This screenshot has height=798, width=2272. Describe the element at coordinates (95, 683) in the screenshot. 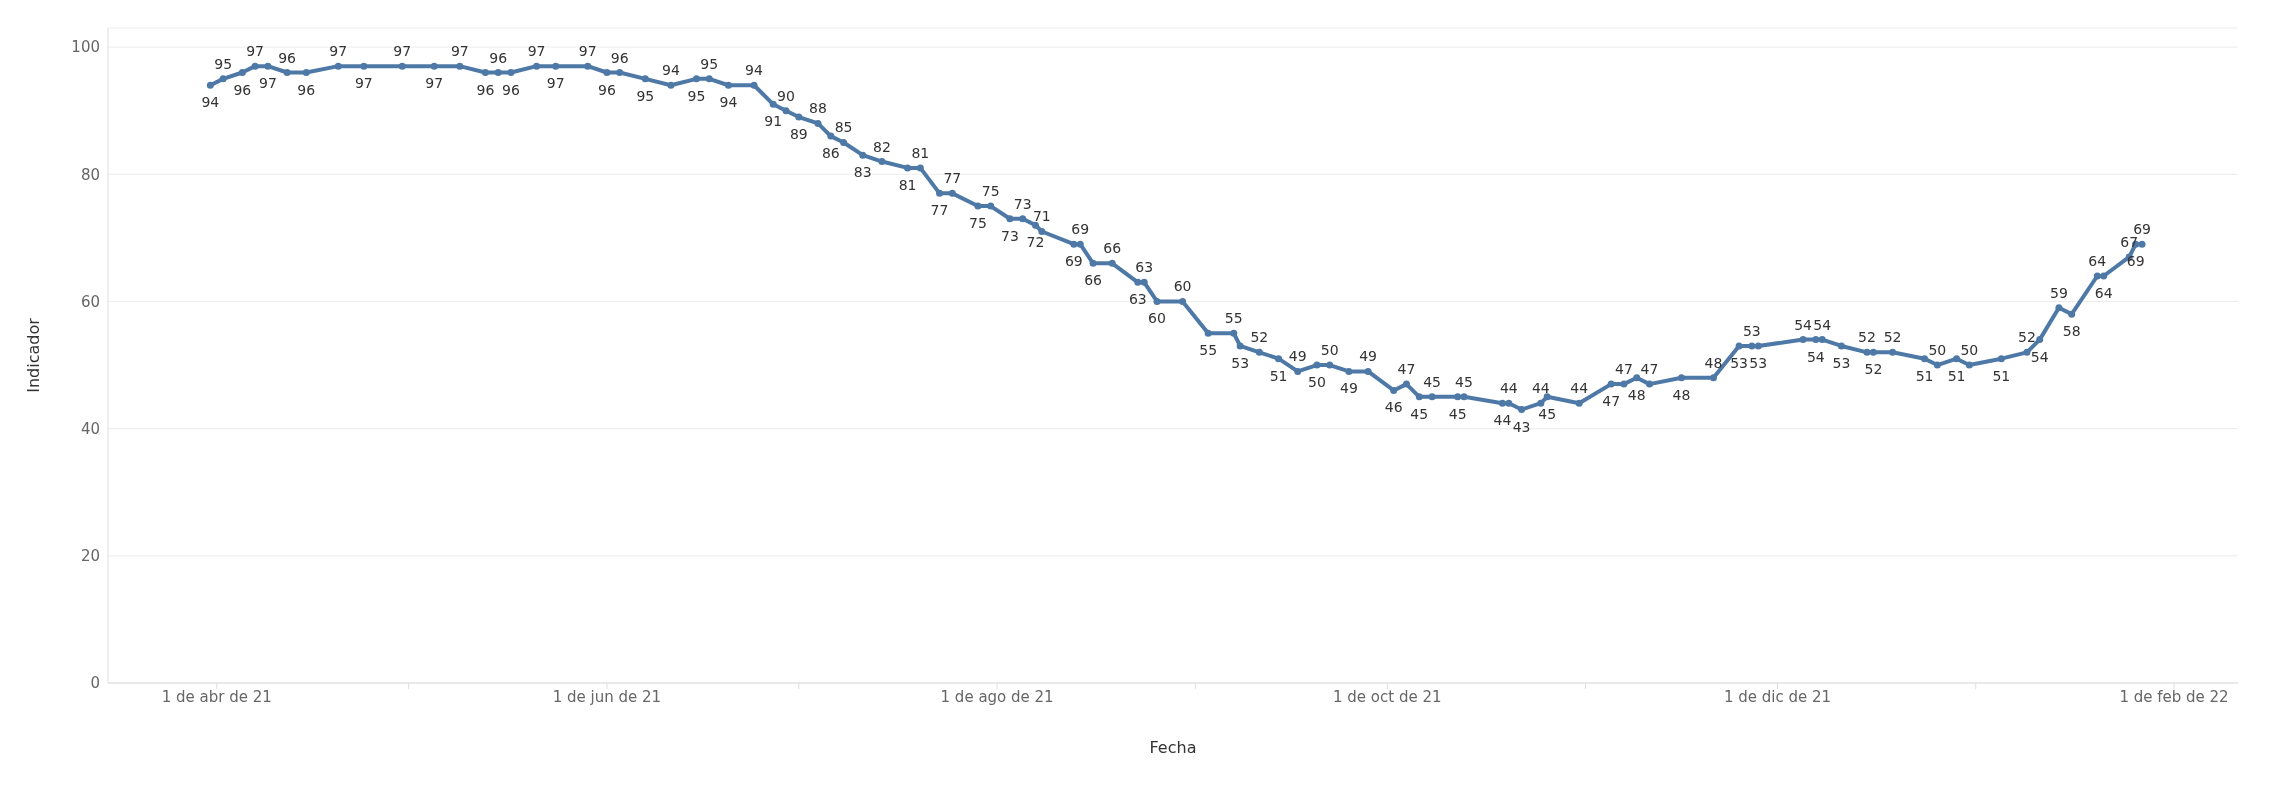

I see `y-tick-label: 0` at that location.